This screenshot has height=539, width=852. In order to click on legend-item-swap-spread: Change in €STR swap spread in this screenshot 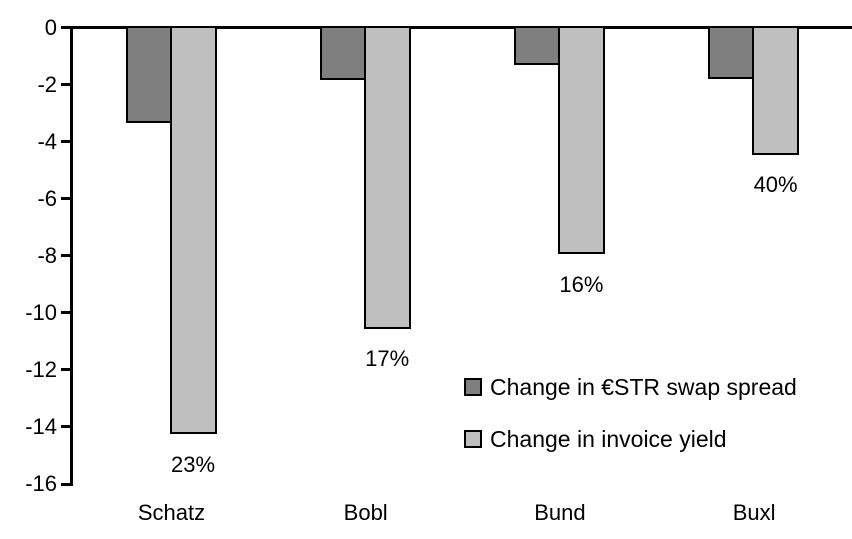, I will do `click(630, 387)`.